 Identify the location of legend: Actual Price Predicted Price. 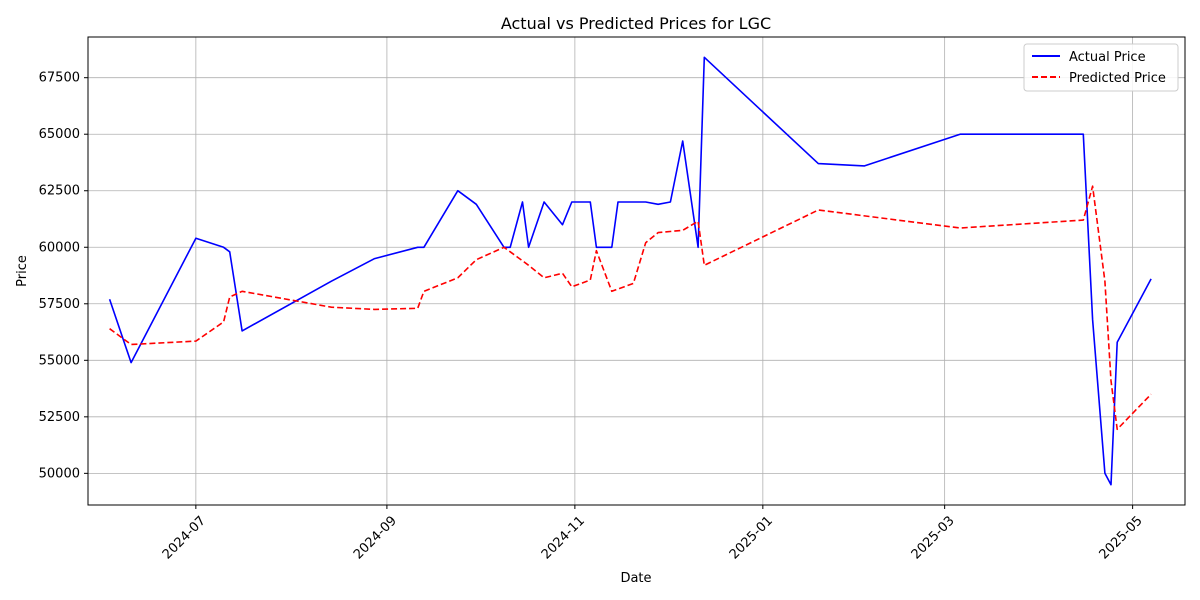
(1101, 67).